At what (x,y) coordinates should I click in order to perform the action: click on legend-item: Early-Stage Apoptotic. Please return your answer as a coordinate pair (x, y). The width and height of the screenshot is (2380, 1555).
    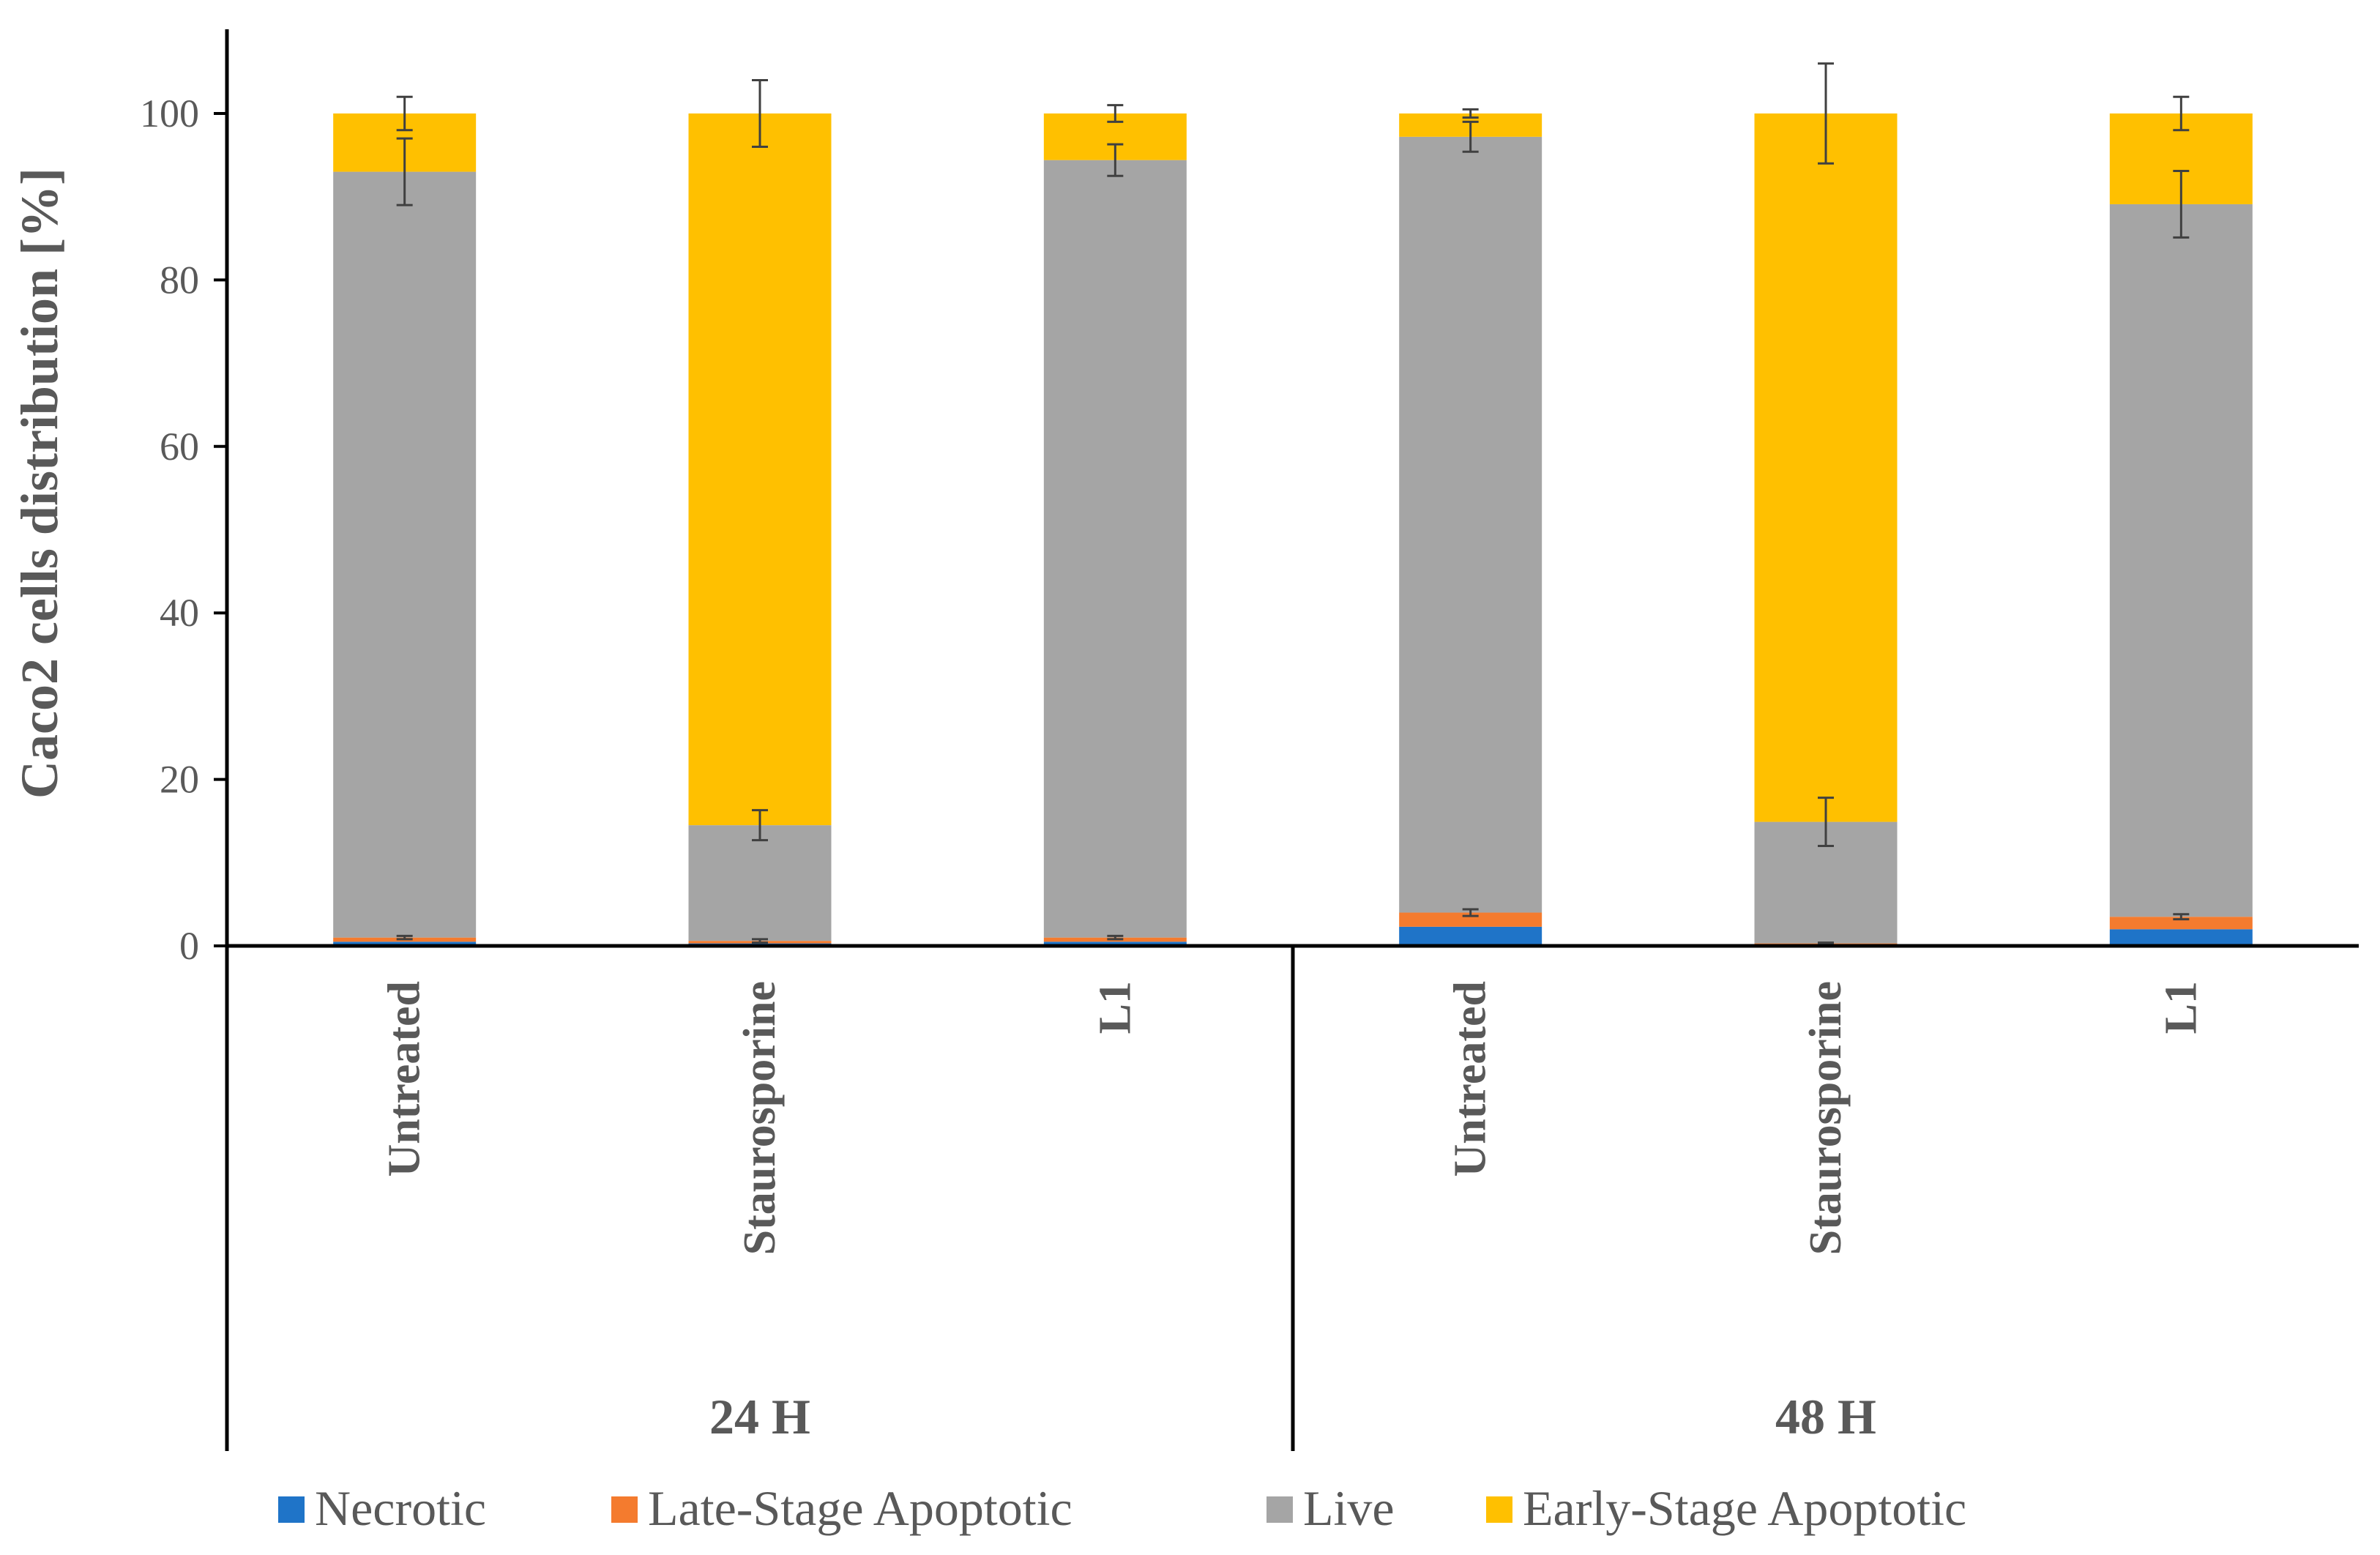
    Looking at the image, I should click on (1726, 1508).